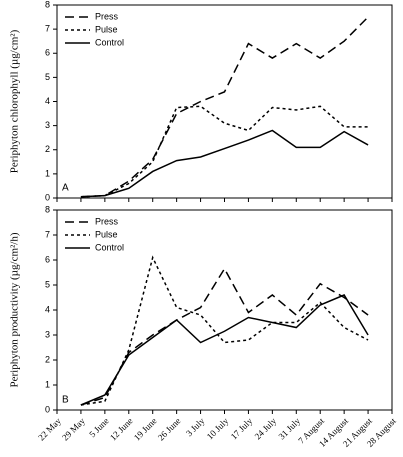  I want to click on y-axis-label: Periphyton productivity (µg/cm²/h), so click(15, 309).